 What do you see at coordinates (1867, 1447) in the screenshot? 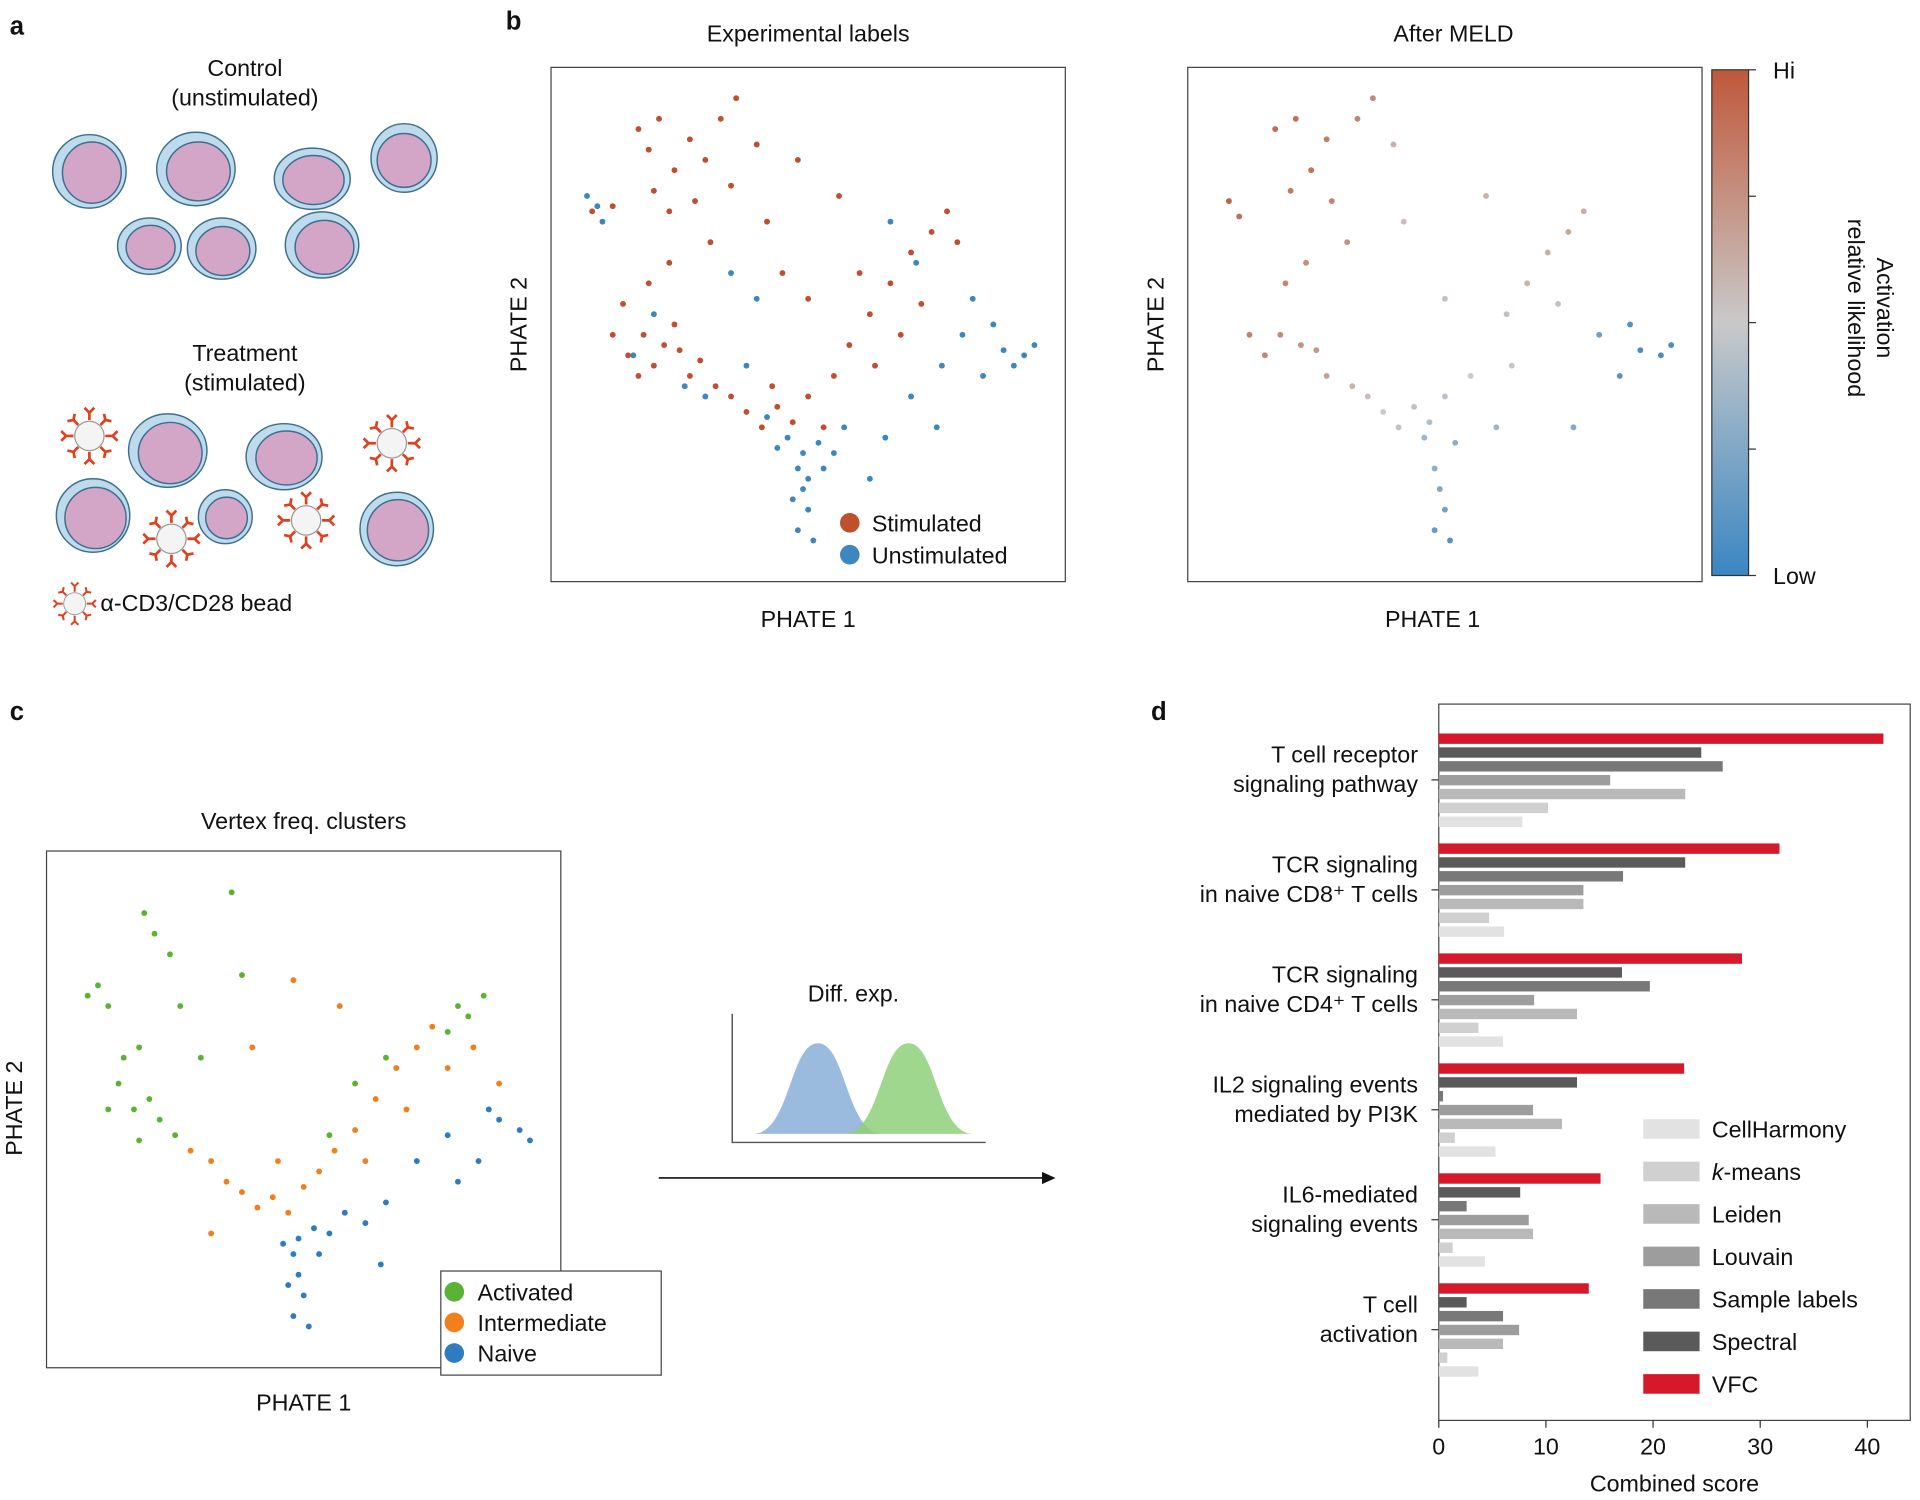
I see `x-tick-label: 40` at bounding box center [1867, 1447].